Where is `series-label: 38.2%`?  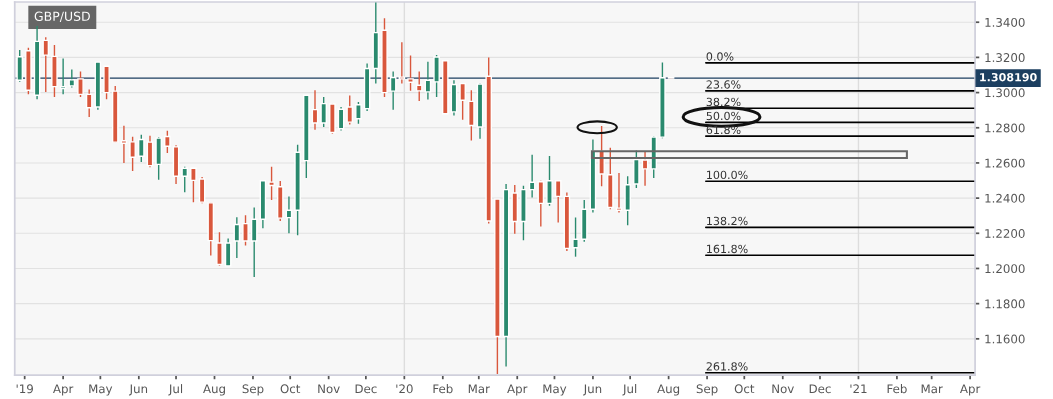 series-label: 38.2% is located at coordinates (723, 102).